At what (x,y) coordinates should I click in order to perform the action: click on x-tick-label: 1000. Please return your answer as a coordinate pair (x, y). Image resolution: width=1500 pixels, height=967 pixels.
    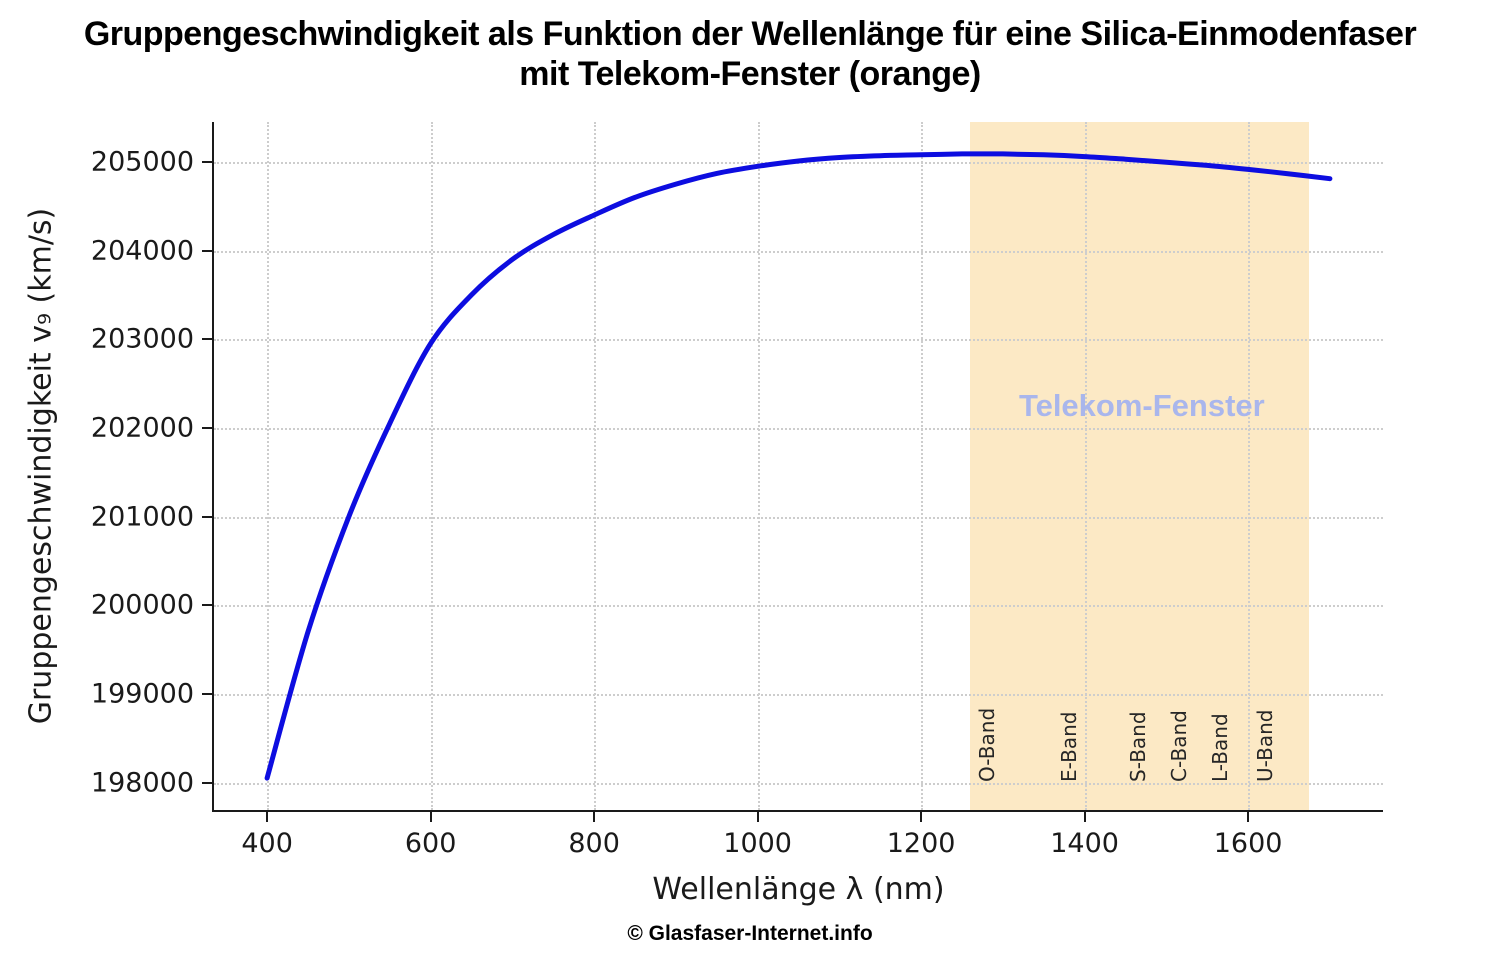
    Looking at the image, I should click on (757, 843).